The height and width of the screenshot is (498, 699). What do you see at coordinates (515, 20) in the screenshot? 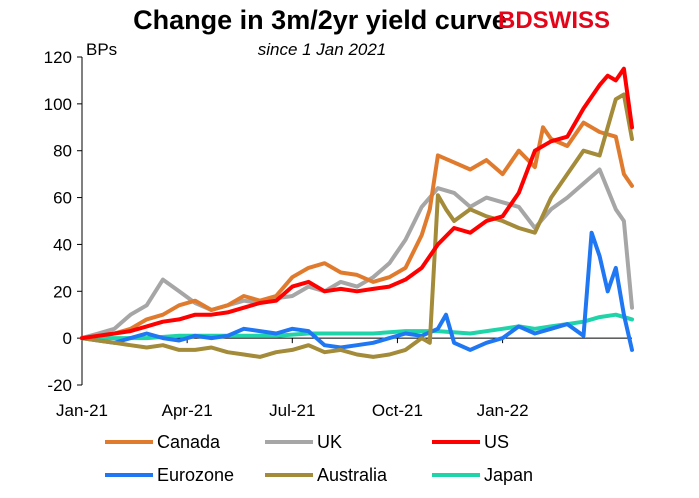
I see `logo-part-1: BD` at bounding box center [515, 20].